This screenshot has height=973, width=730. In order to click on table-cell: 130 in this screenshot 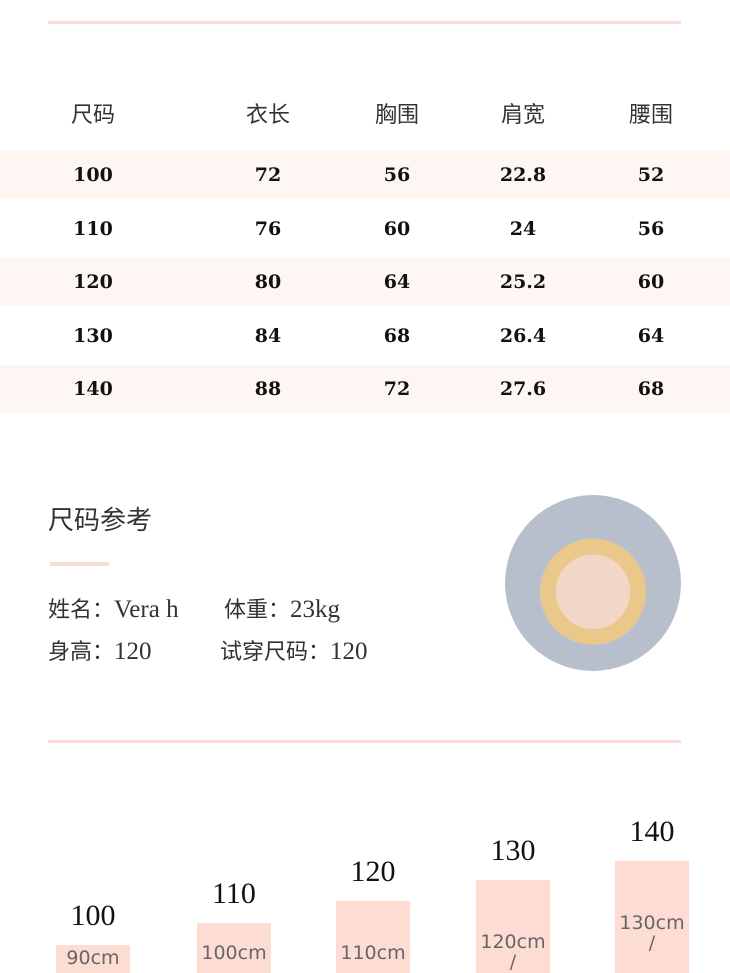, I will do `click(93, 335)`.